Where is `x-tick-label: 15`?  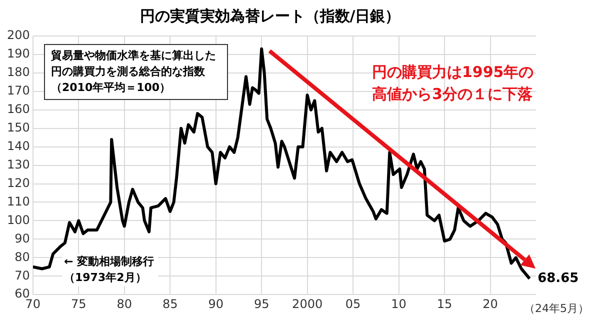
x-tick-label: 15 is located at coordinates (444, 303).